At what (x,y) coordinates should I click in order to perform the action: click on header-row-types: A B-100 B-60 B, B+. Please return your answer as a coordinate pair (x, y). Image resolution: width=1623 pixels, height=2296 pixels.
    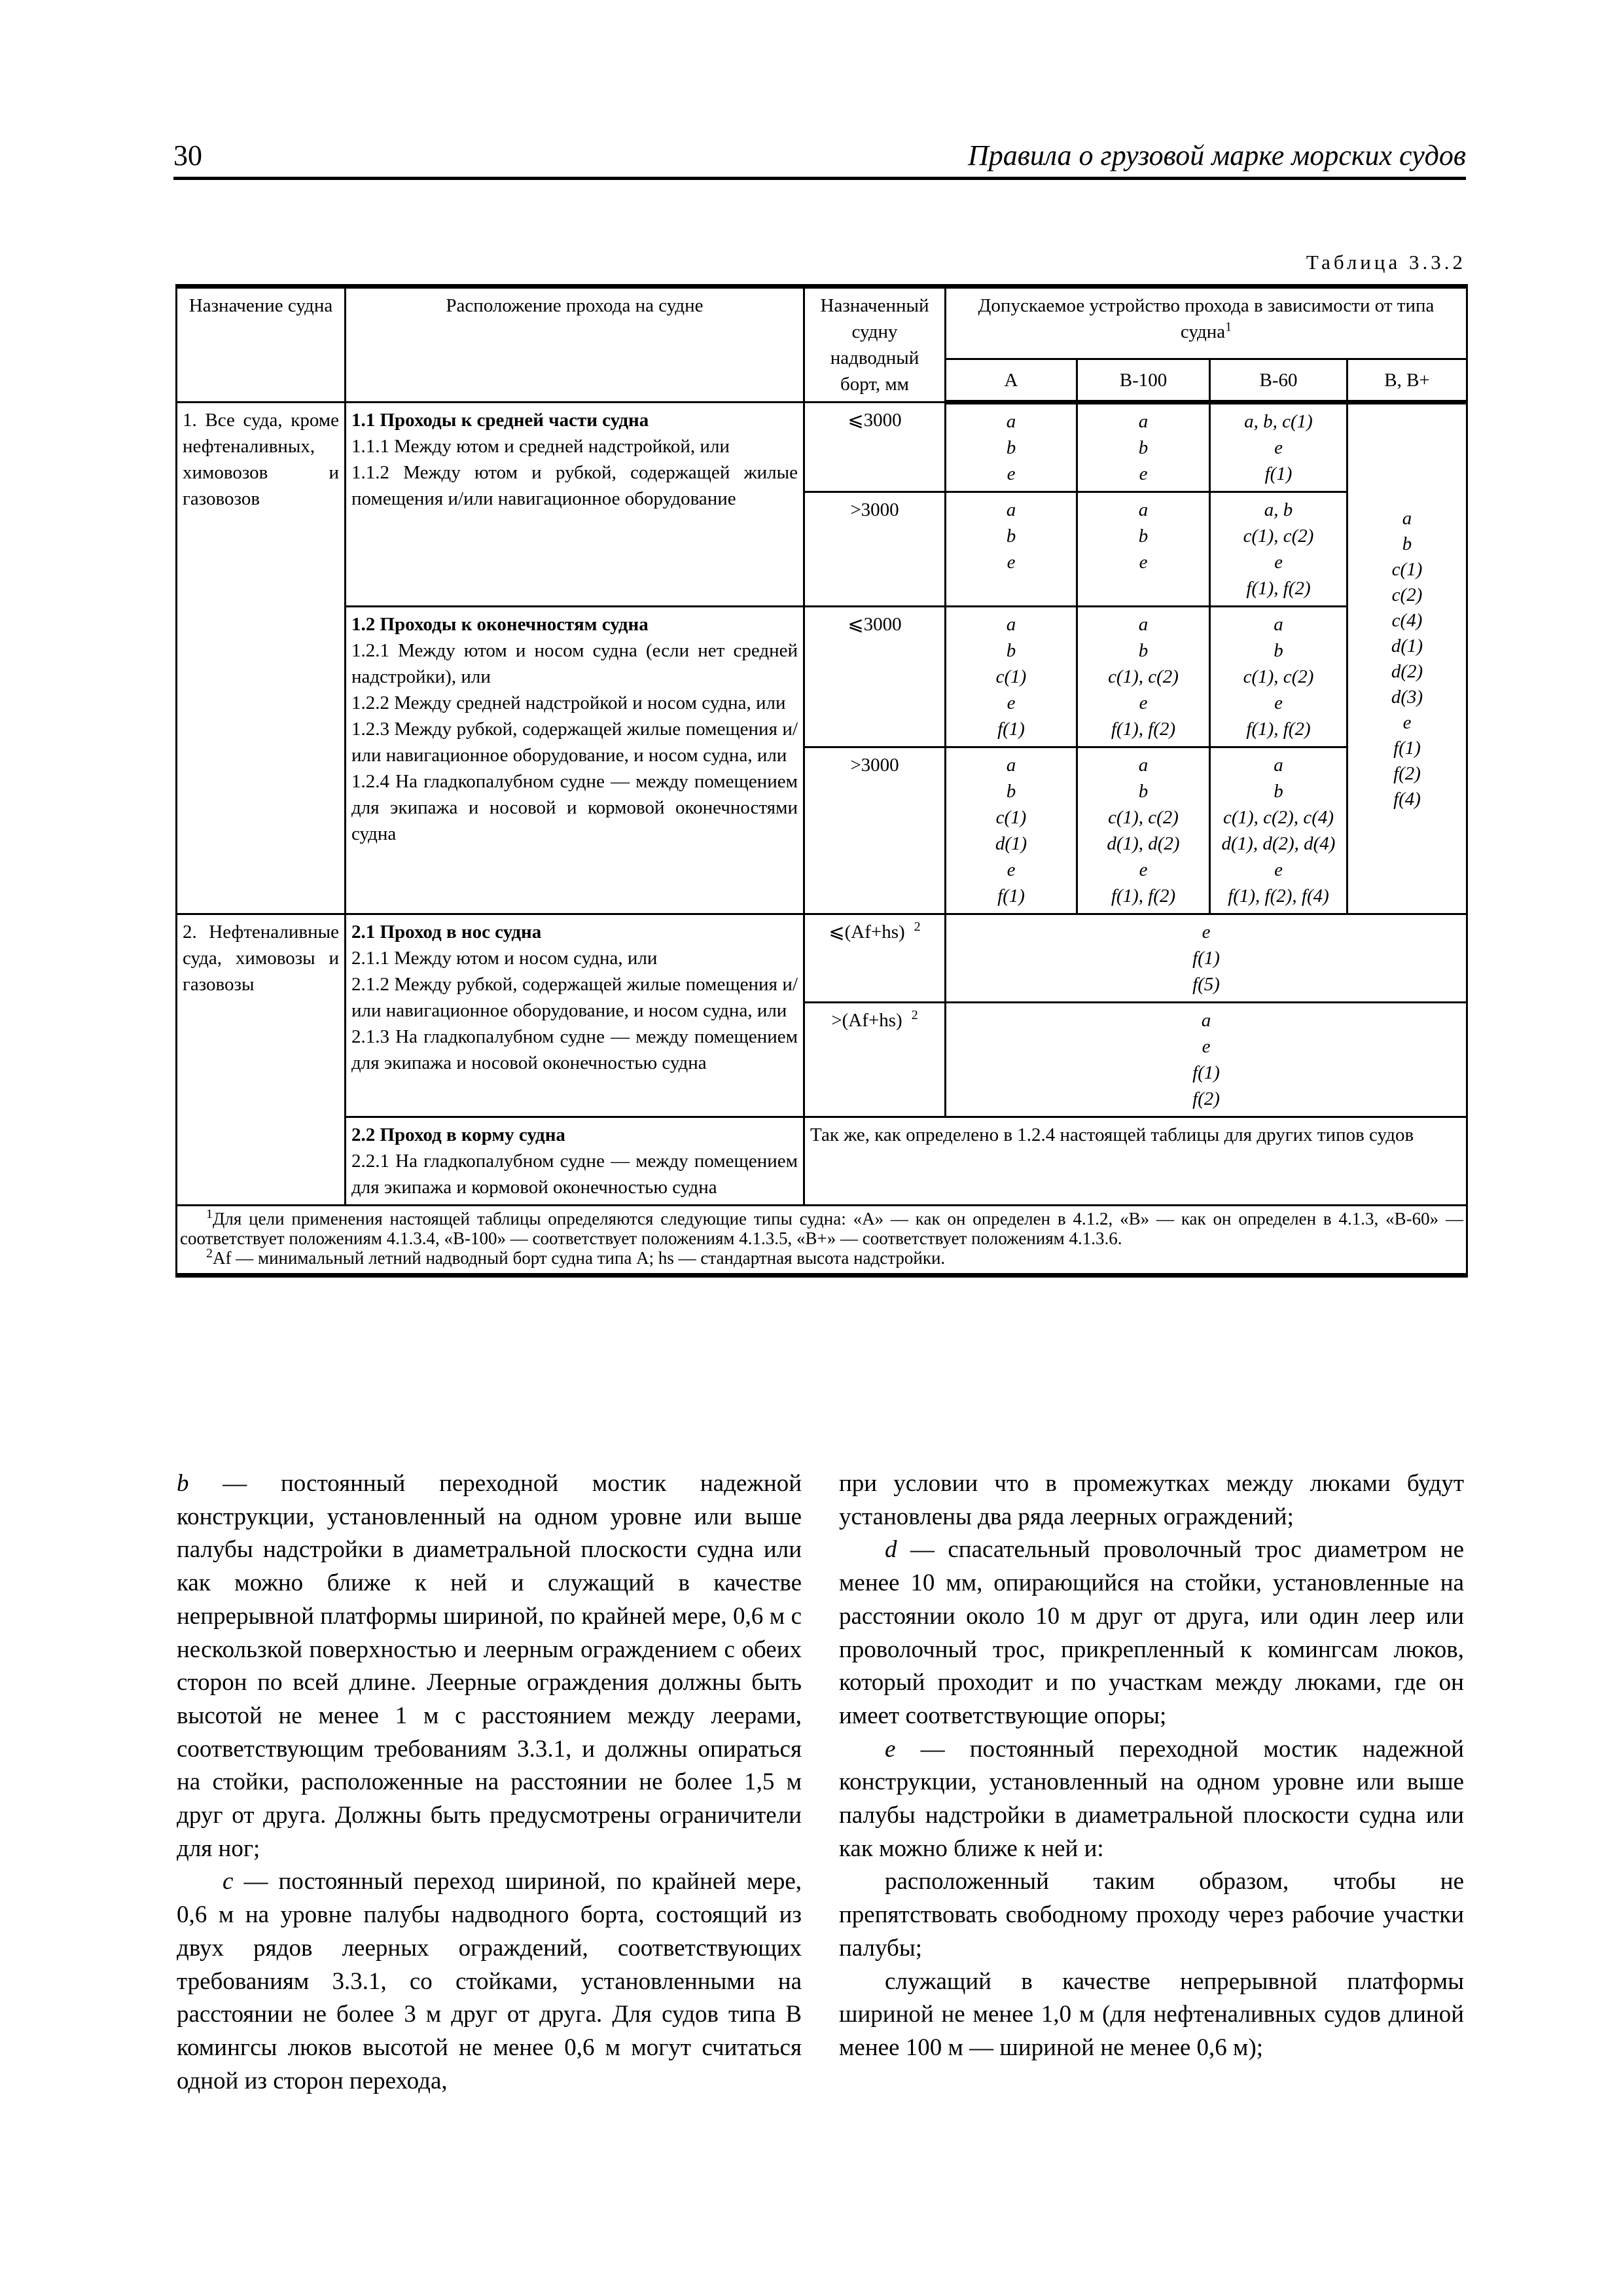
    Looking at the image, I should click on (823, 381).